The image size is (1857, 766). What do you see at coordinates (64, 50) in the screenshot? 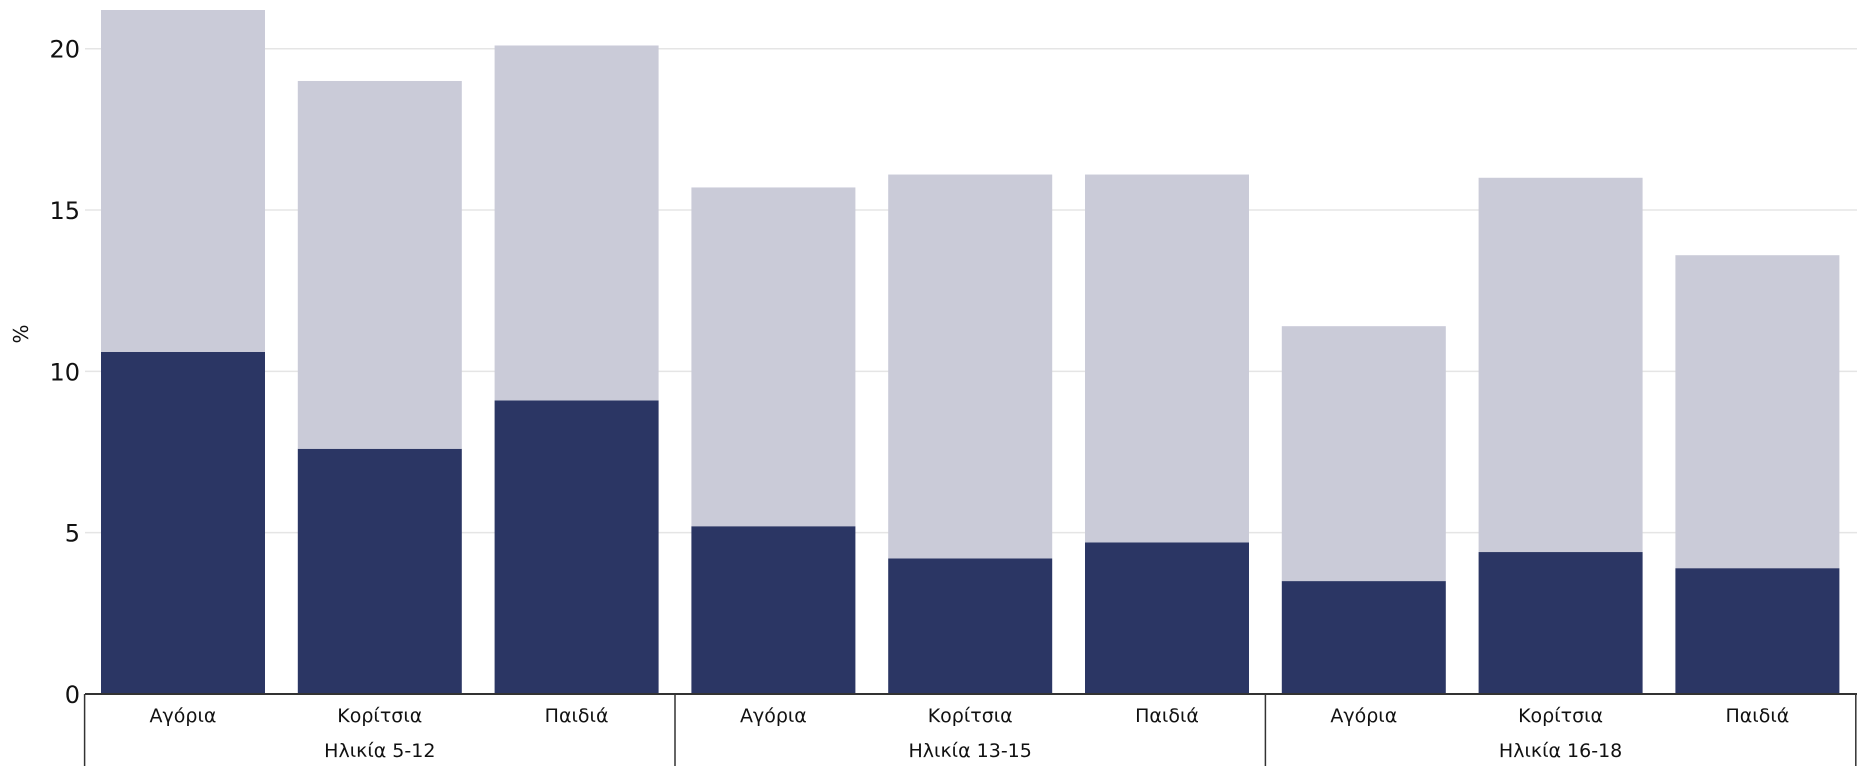
I see `y-tick-label: 20` at bounding box center [64, 50].